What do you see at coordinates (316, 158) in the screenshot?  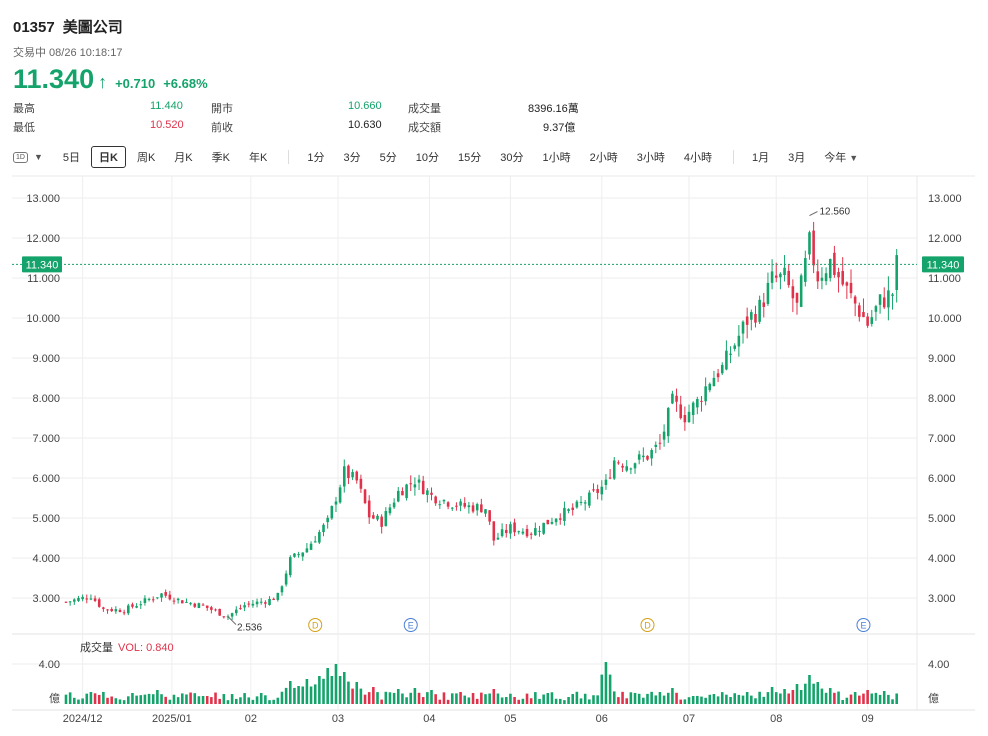 I see `intraday-tab-0: 1分` at bounding box center [316, 158].